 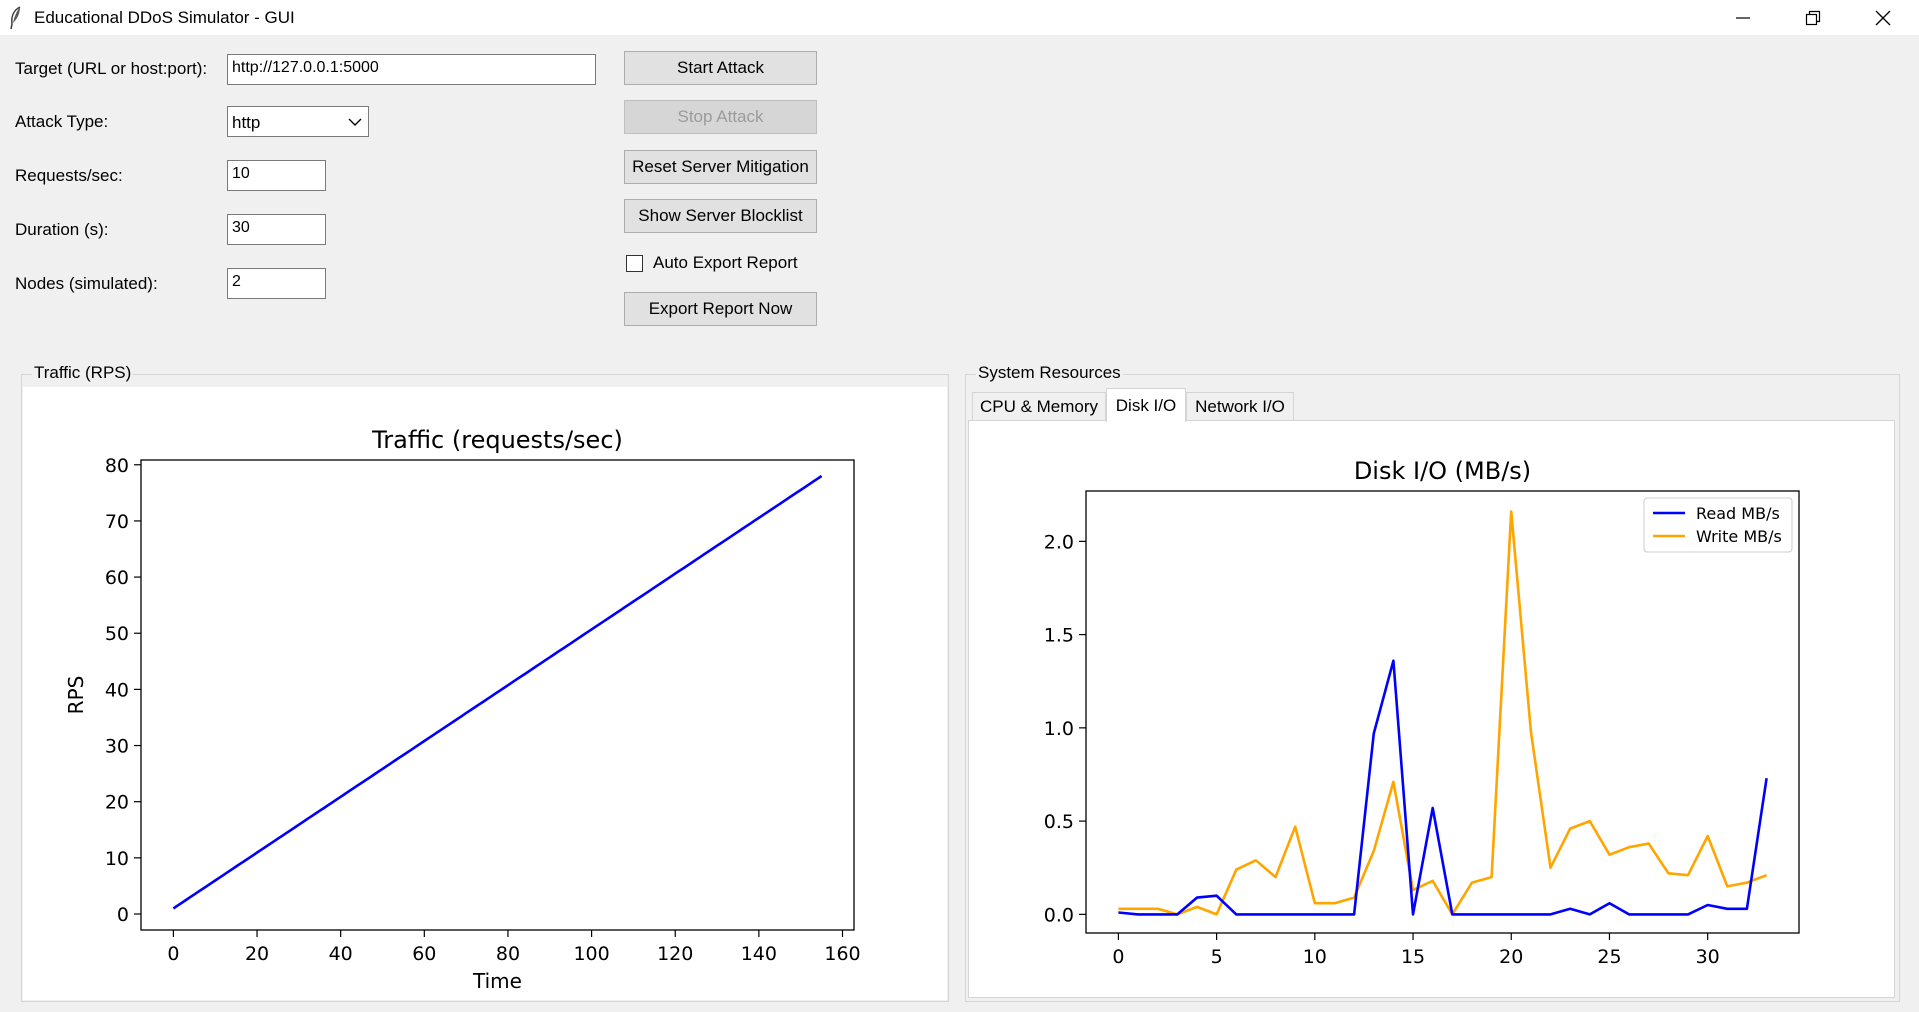 I want to click on x-tick-label: 40, so click(x=341, y=954).